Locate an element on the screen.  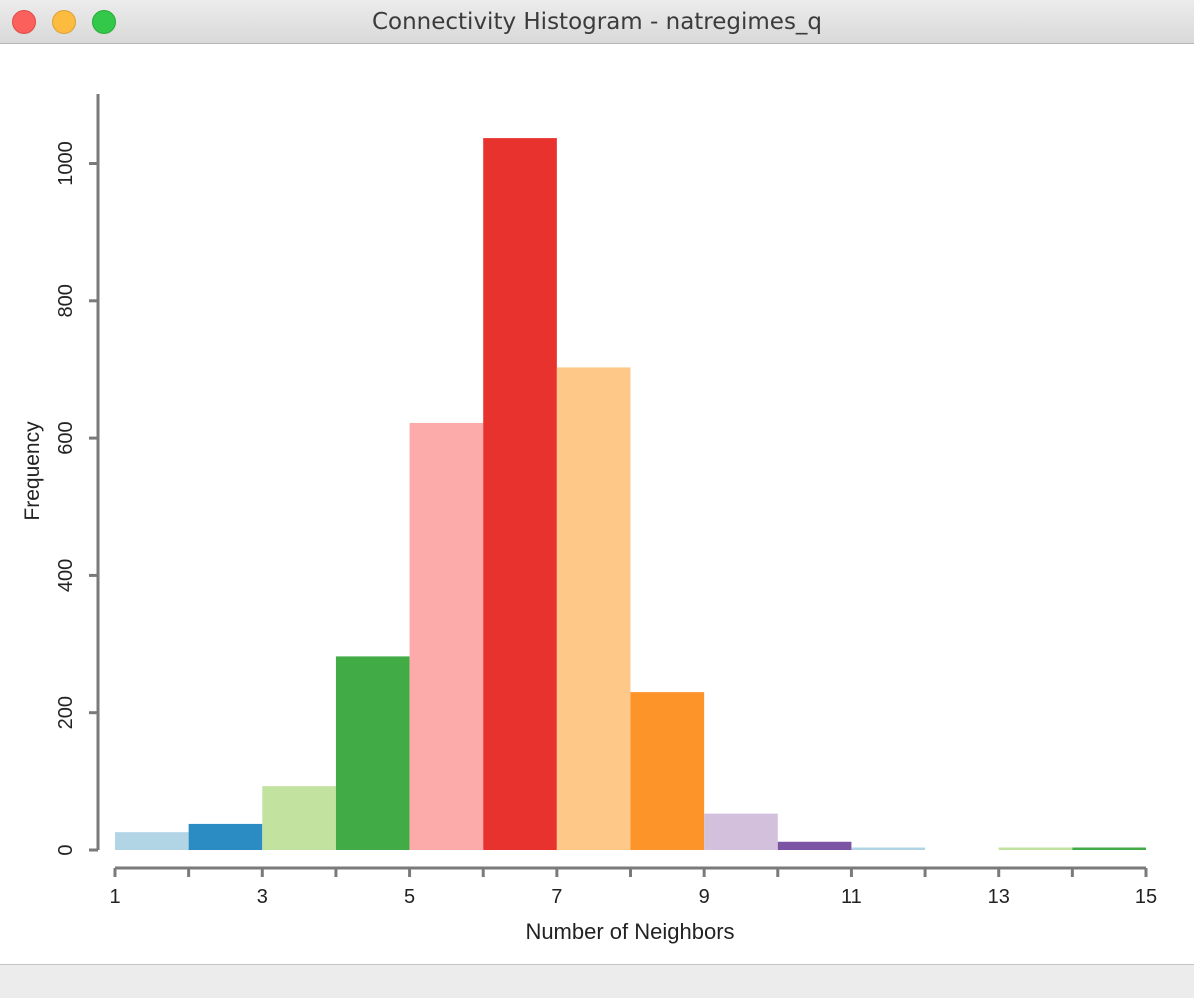
y-tick-label: 600 is located at coordinates (66, 437).